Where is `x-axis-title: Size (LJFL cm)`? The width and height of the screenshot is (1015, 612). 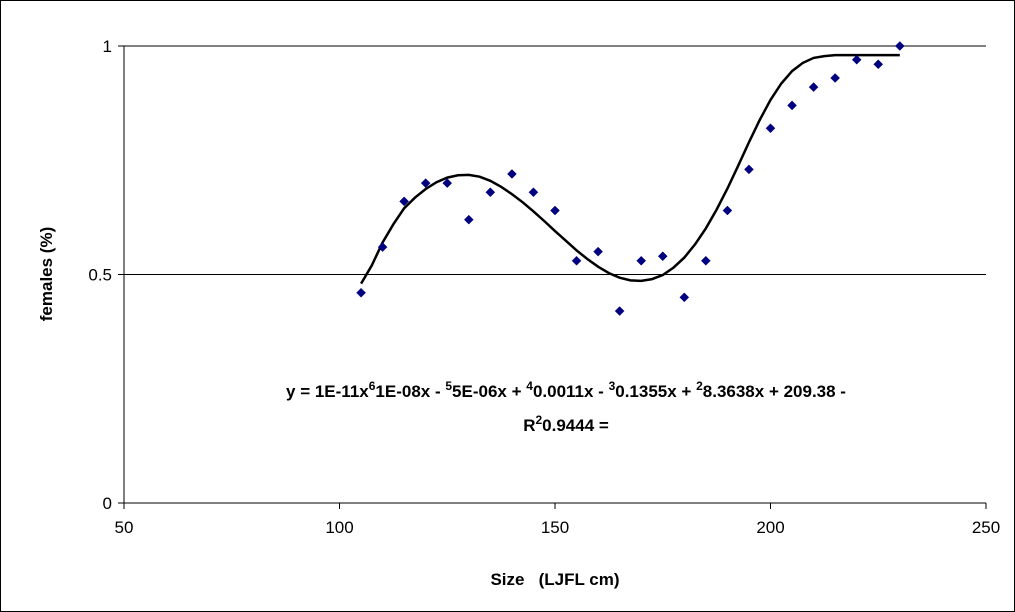 x-axis-title: Size (LJFL cm) is located at coordinates (554, 579).